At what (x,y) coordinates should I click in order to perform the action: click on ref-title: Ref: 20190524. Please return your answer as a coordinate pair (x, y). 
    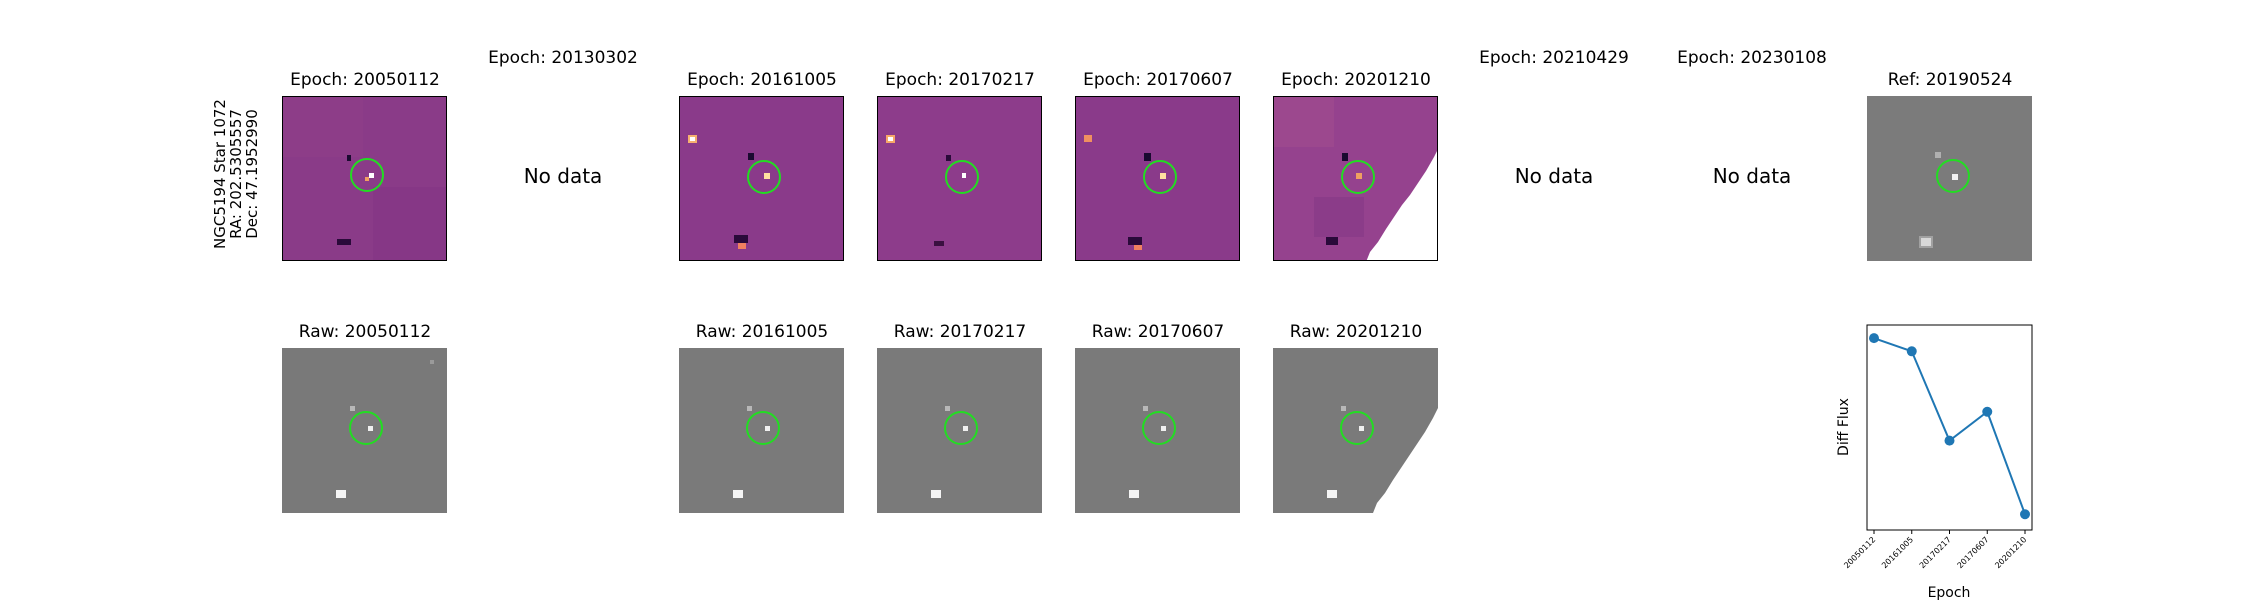
    Looking at the image, I should click on (1950, 80).